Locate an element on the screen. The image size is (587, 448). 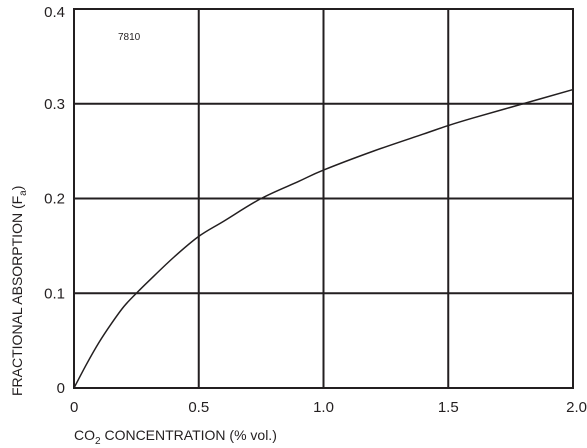
y-tick-label-4: 0.4 is located at coordinates (54, 12).